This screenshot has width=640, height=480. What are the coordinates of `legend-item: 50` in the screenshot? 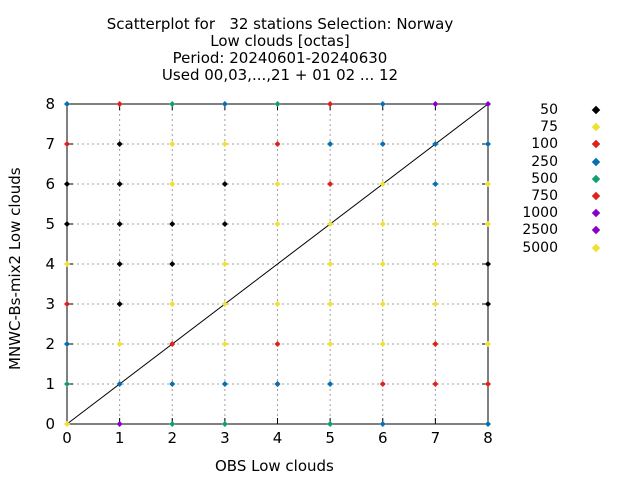 It's located at (555, 110).